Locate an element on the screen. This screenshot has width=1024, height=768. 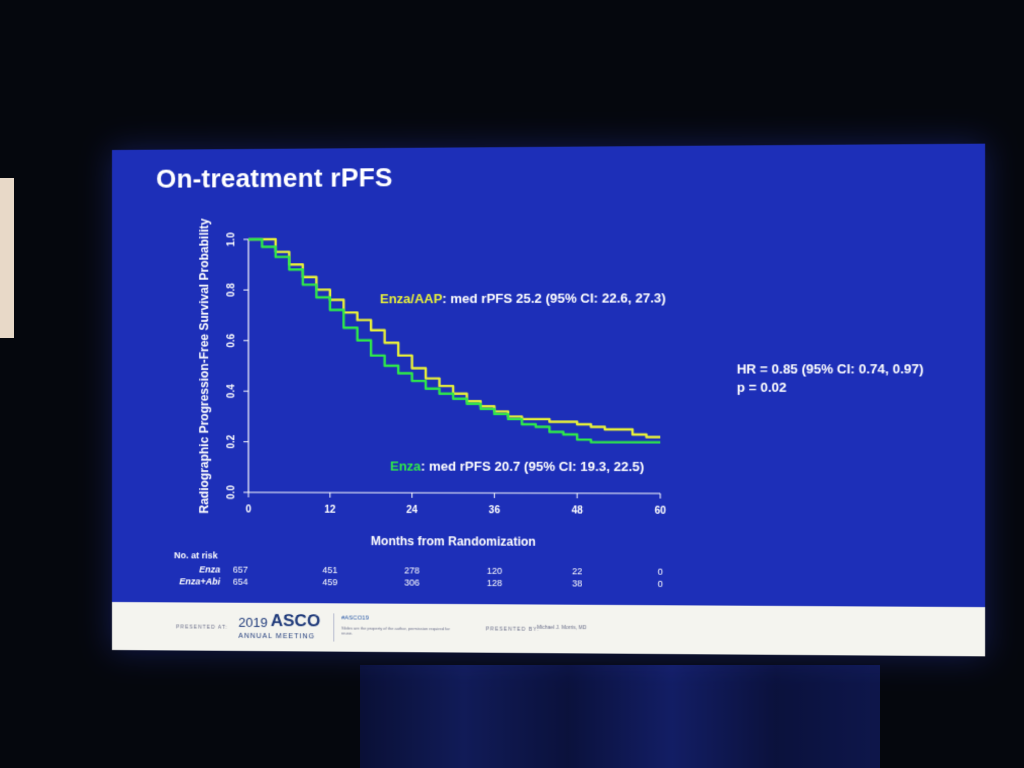
x-tick-label: 0 is located at coordinates (249, 509).